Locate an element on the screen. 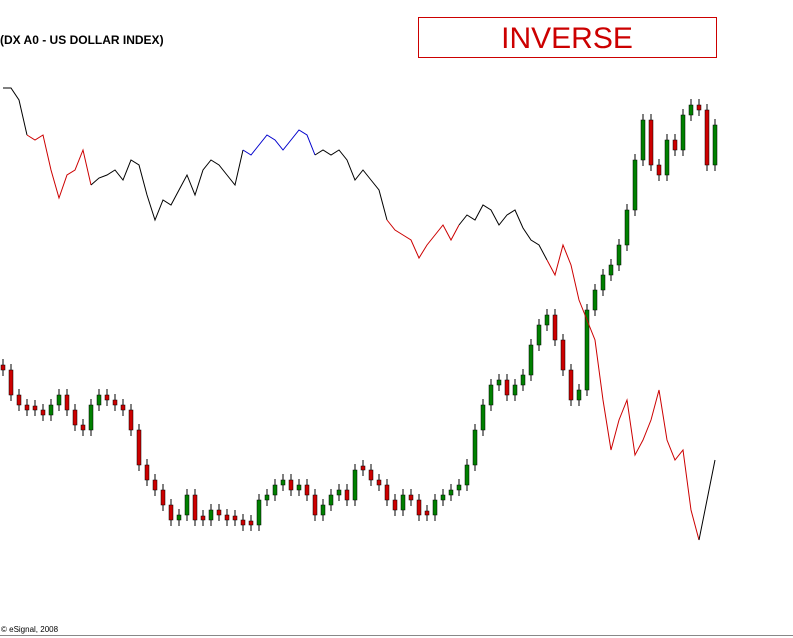 This screenshot has width=793, height=638. annotation: INVERSE is located at coordinates (567, 38).